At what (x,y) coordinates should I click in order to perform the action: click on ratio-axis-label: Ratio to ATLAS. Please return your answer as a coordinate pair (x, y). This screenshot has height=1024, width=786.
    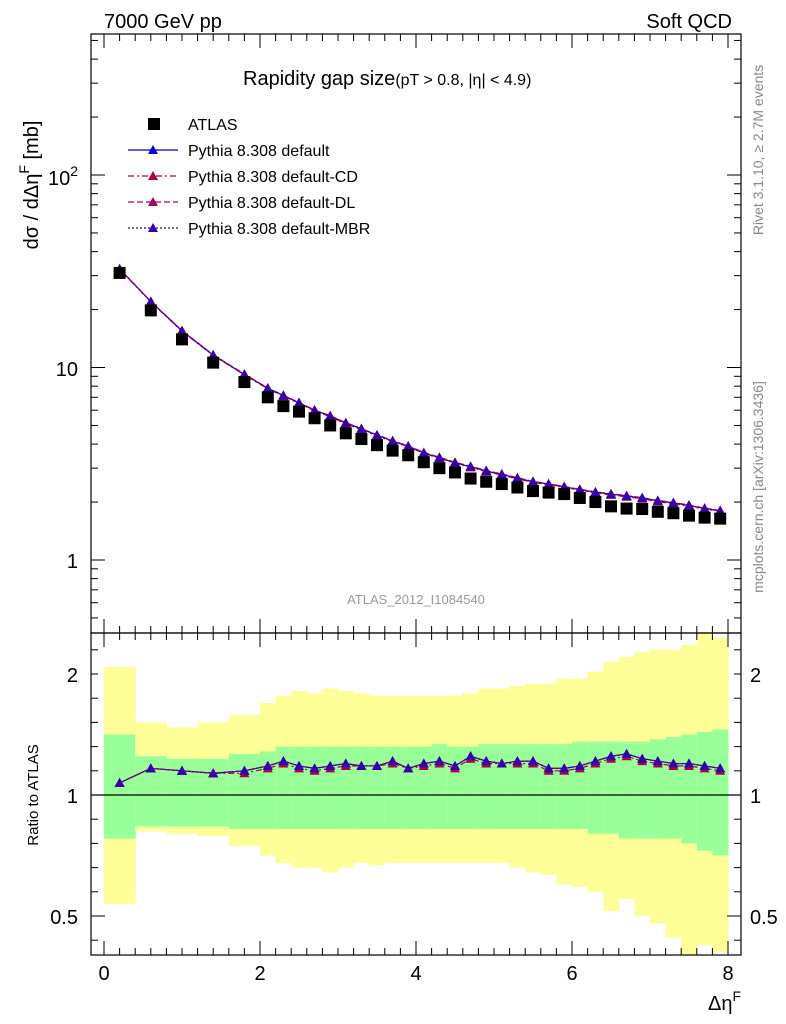
    Looking at the image, I should click on (33, 794).